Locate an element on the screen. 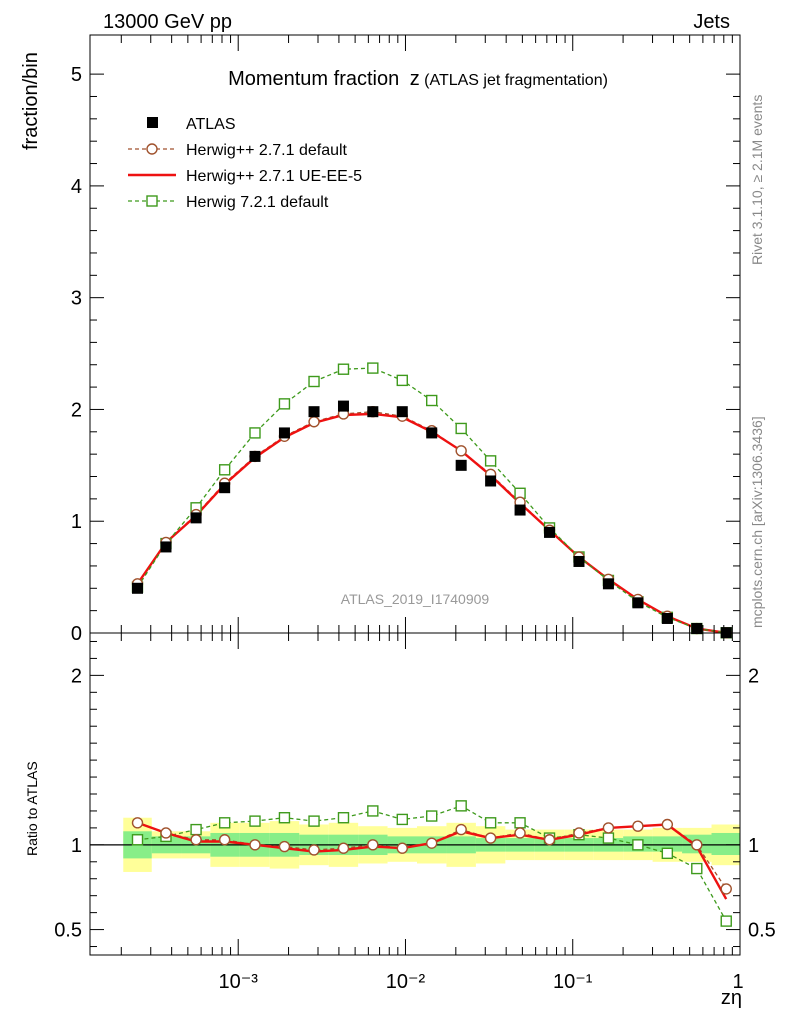 The height and width of the screenshot is (1024, 786). legend-marker-atlas is located at coordinates (152, 122).